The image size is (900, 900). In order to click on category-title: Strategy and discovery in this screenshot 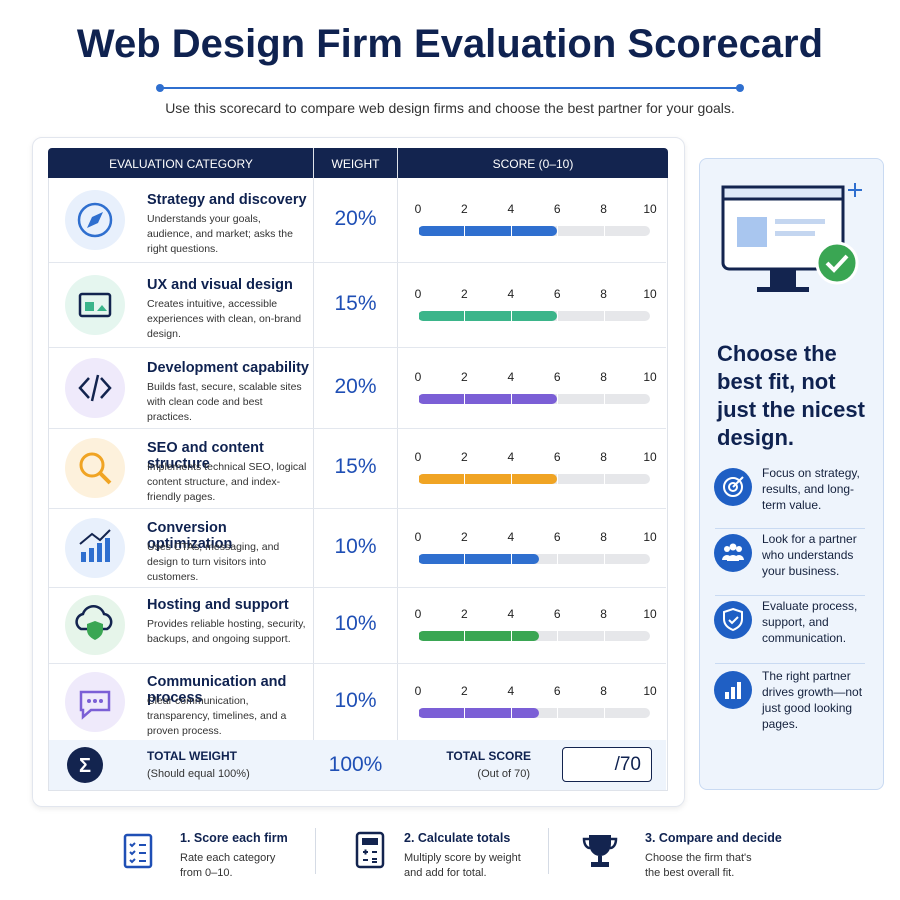, I will do `click(227, 200)`.